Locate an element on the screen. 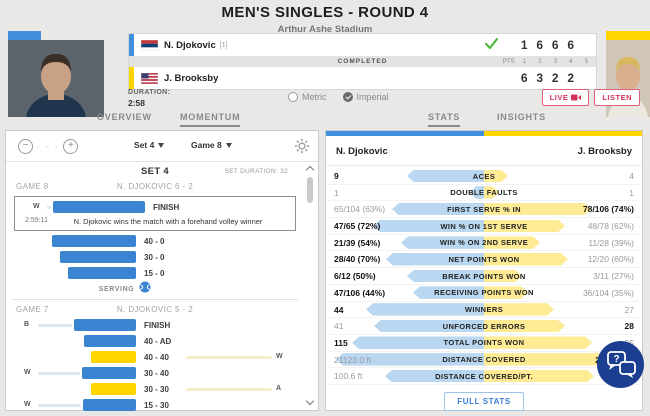 This screenshot has height=416, width=650. point-outcome-letter: A is located at coordinates (279, 388).